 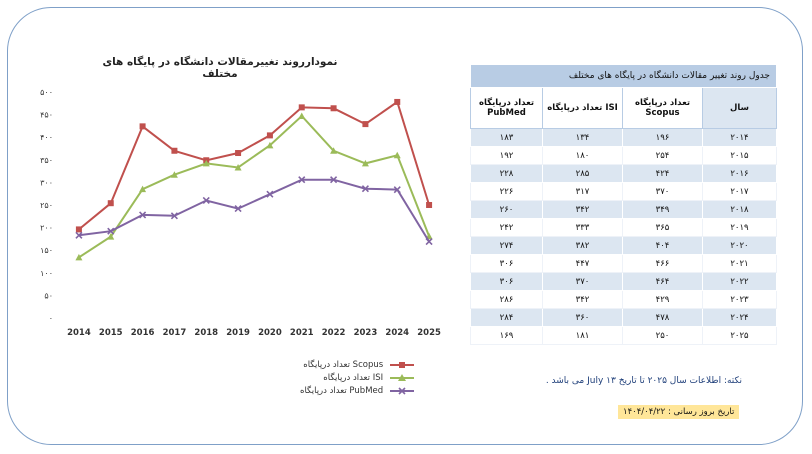 I want to click on cell-scopus: ۳۷۰, so click(x=662, y=191).